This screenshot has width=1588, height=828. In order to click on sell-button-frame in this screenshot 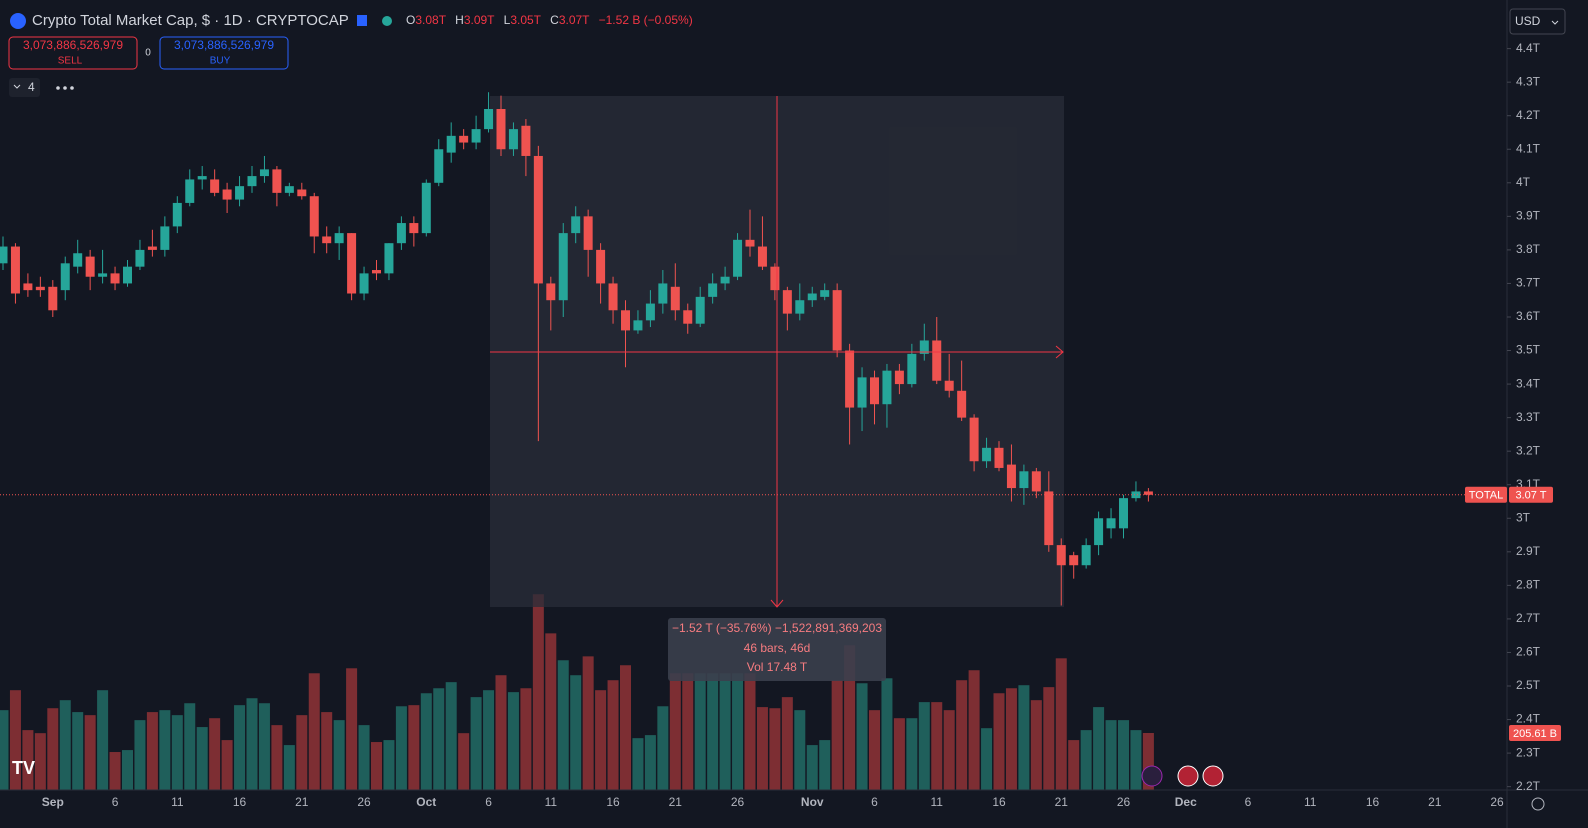, I will do `click(73, 53)`.